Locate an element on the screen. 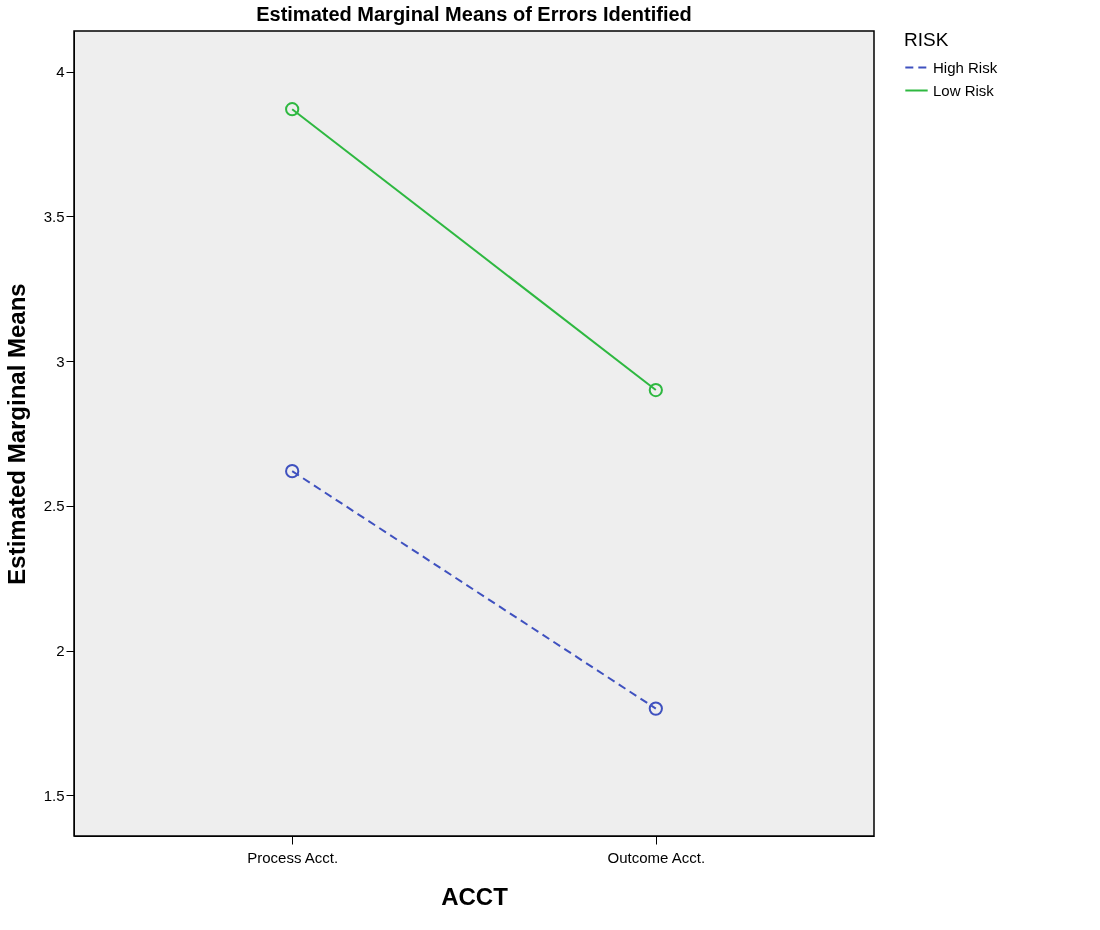 The width and height of the screenshot is (1100, 930). legend-label: High Risk is located at coordinates (965, 67).